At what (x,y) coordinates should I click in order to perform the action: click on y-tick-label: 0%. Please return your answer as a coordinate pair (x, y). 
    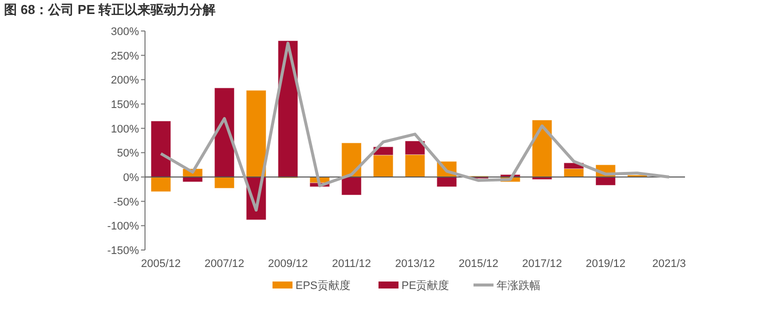
    Looking at the image, I should click on (131, 178).